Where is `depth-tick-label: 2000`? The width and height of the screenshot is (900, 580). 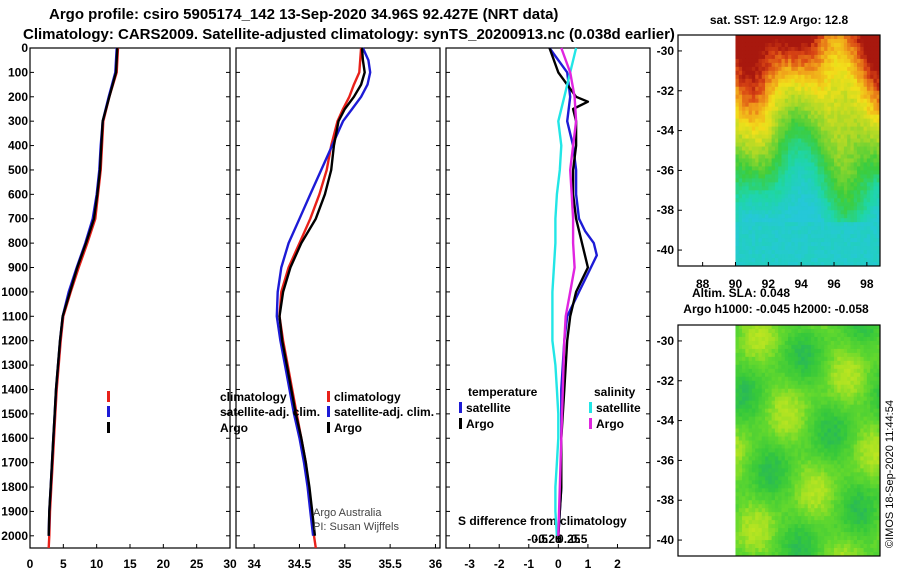 depth-tick-label: 2000 is located at coordinates (14, 536).